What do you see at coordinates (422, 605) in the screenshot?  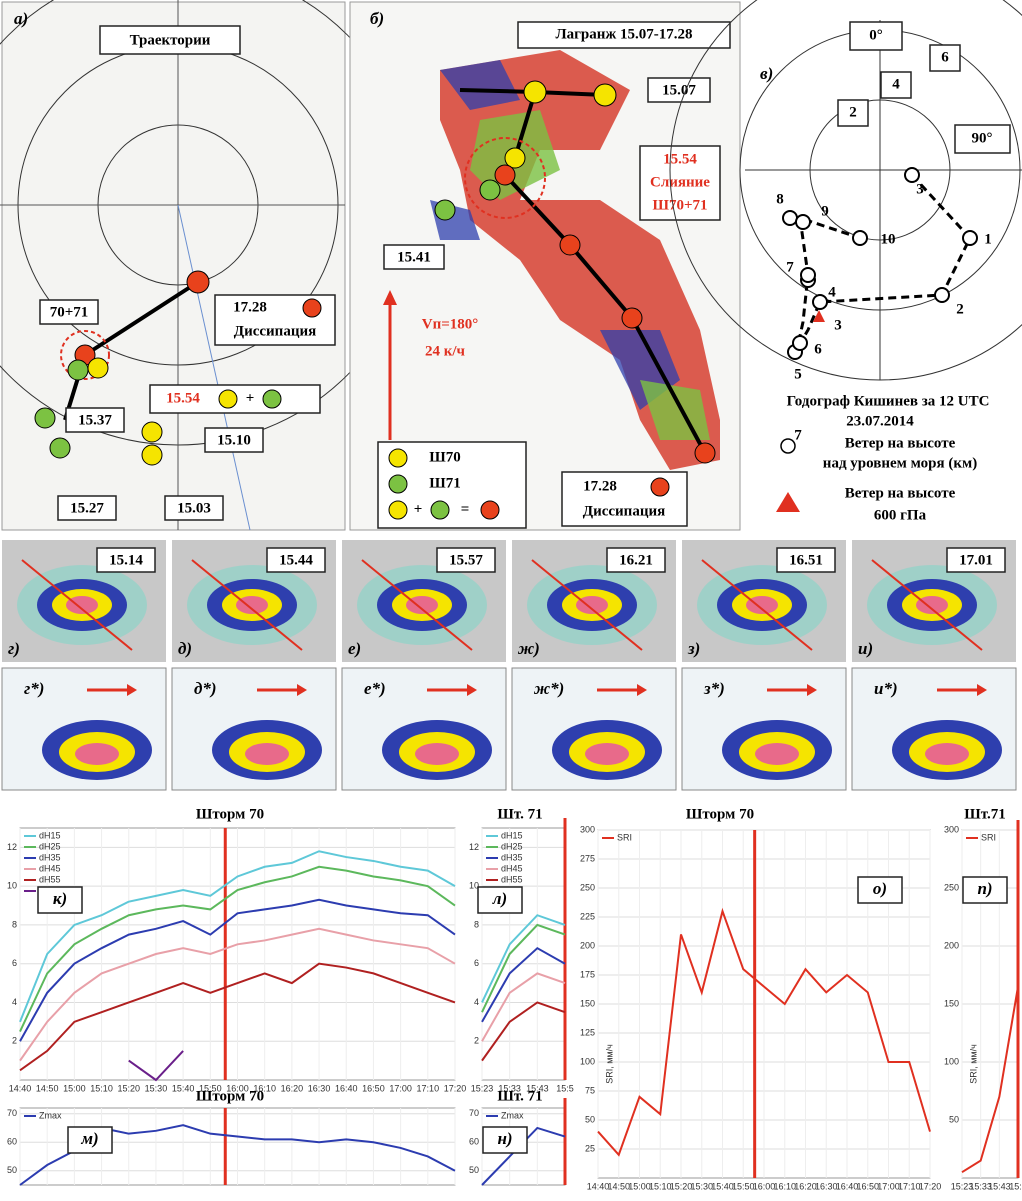 I see `echo` at bounding box center [422, 605].